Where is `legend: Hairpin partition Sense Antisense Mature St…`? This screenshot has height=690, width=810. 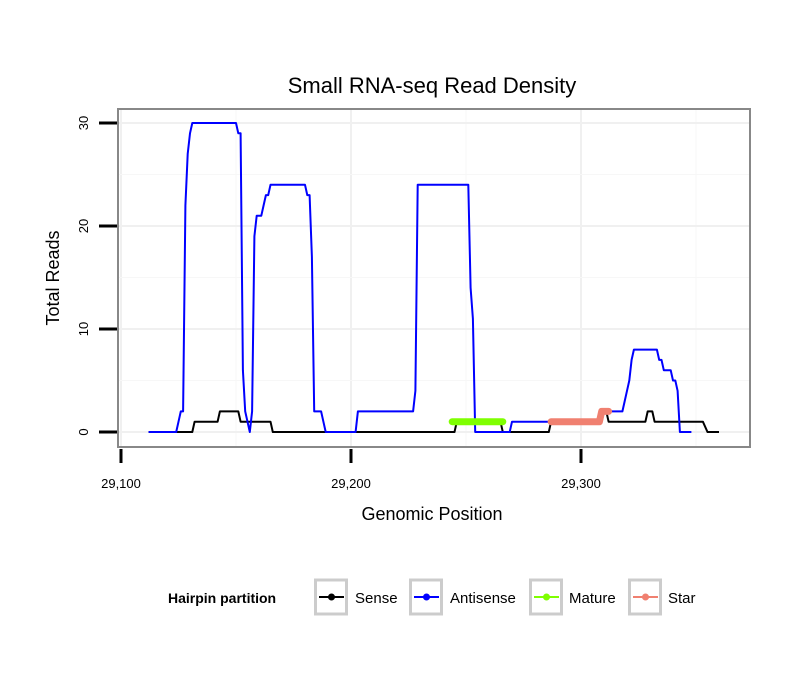
legend: Hairpin partition Sense Antisense Mature St… is located at coordinates (432, 597).